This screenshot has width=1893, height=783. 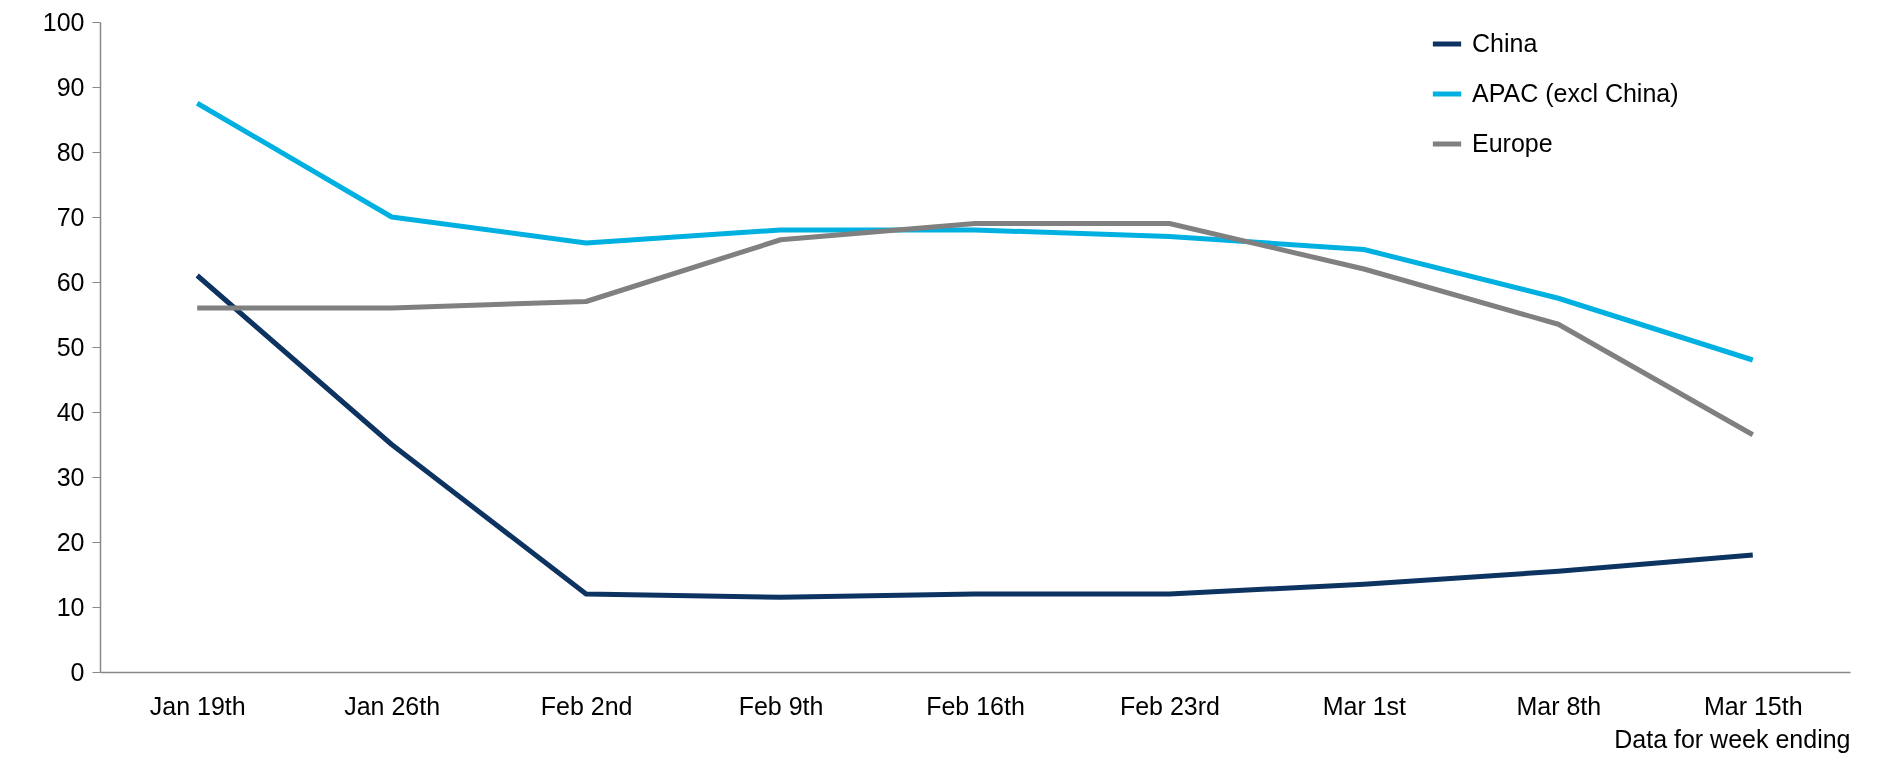 What do you see at coordinates (70, 541) in the screenshot?
I see `y-tick-label: 20` at bounding box center [70, 541].